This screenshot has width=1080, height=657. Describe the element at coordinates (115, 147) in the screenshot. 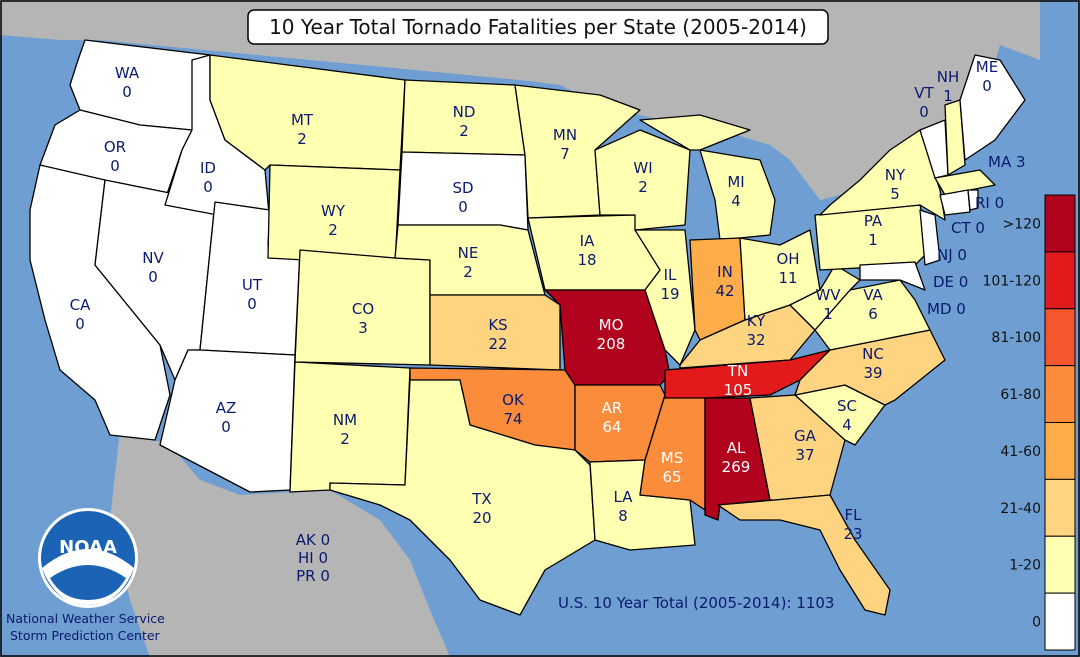

I see `label-or-abbr: OR` at that location.